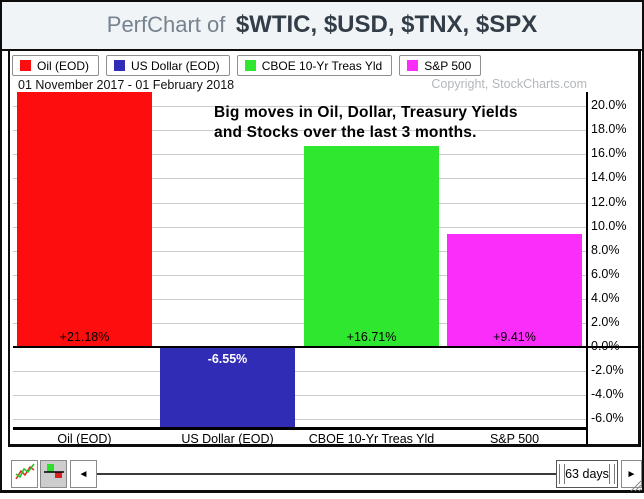  I want to click on line-chart-icon, so click(25, 474).